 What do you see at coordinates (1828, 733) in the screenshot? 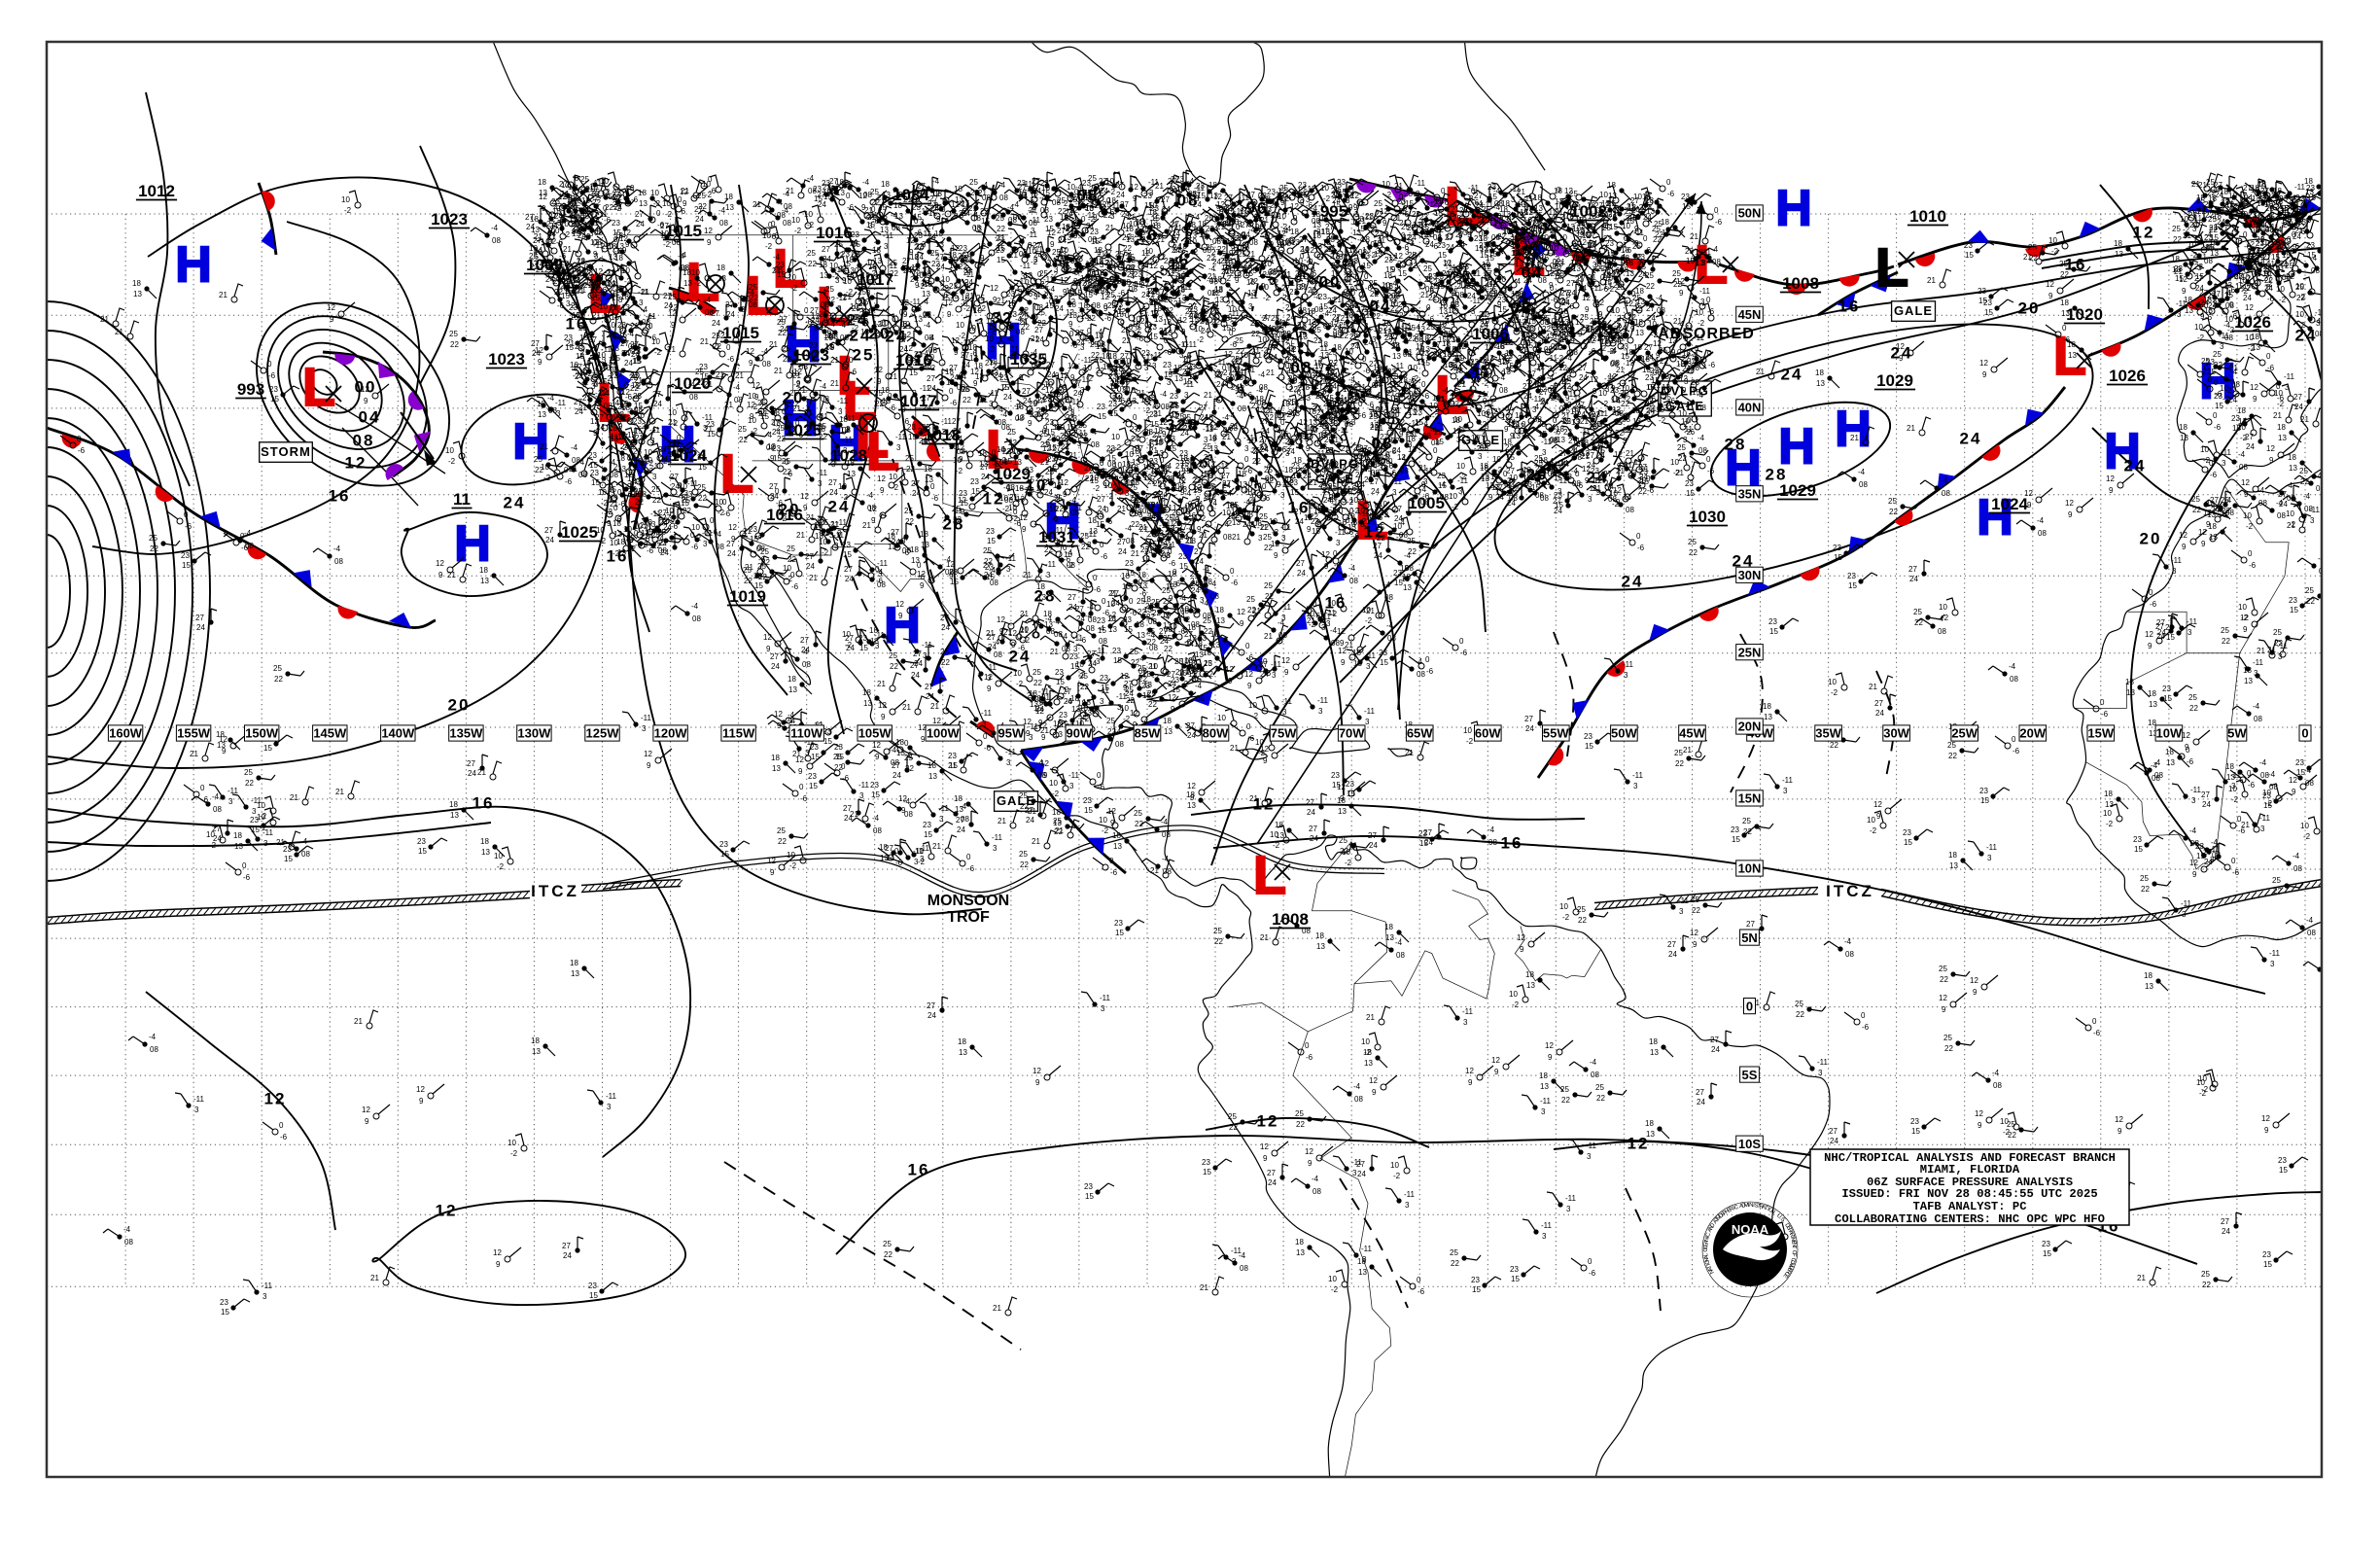
I see `svg-text: 35W` at bounding box center [1828, 733].